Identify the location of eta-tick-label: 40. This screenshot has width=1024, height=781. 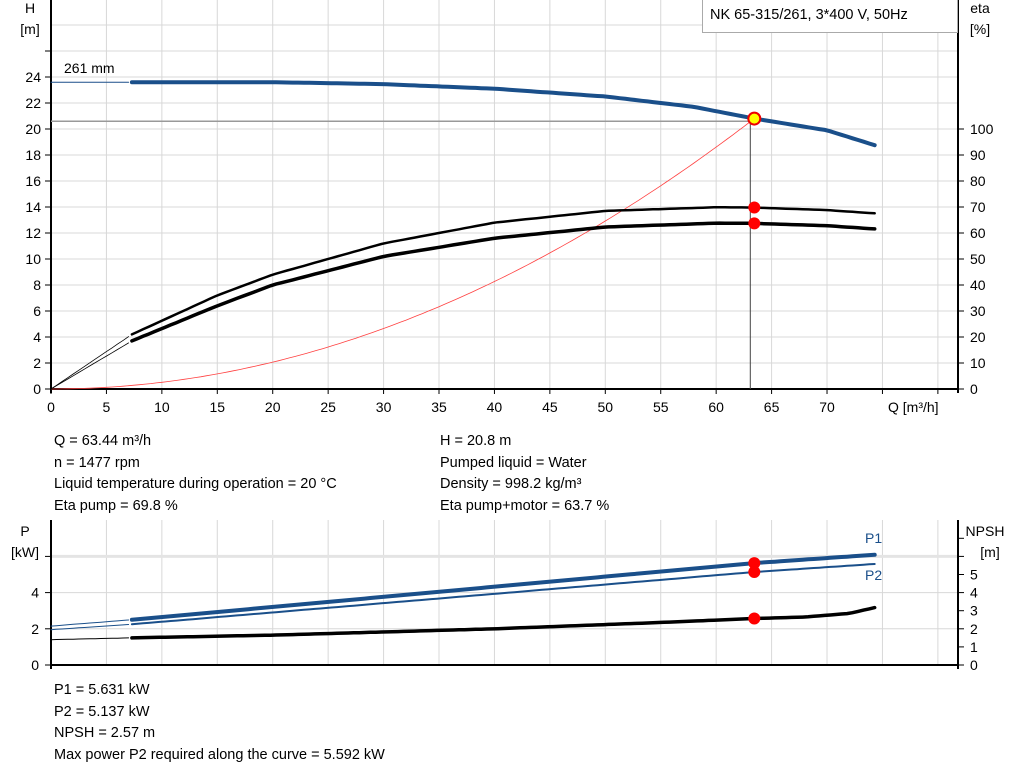
(978, 285).